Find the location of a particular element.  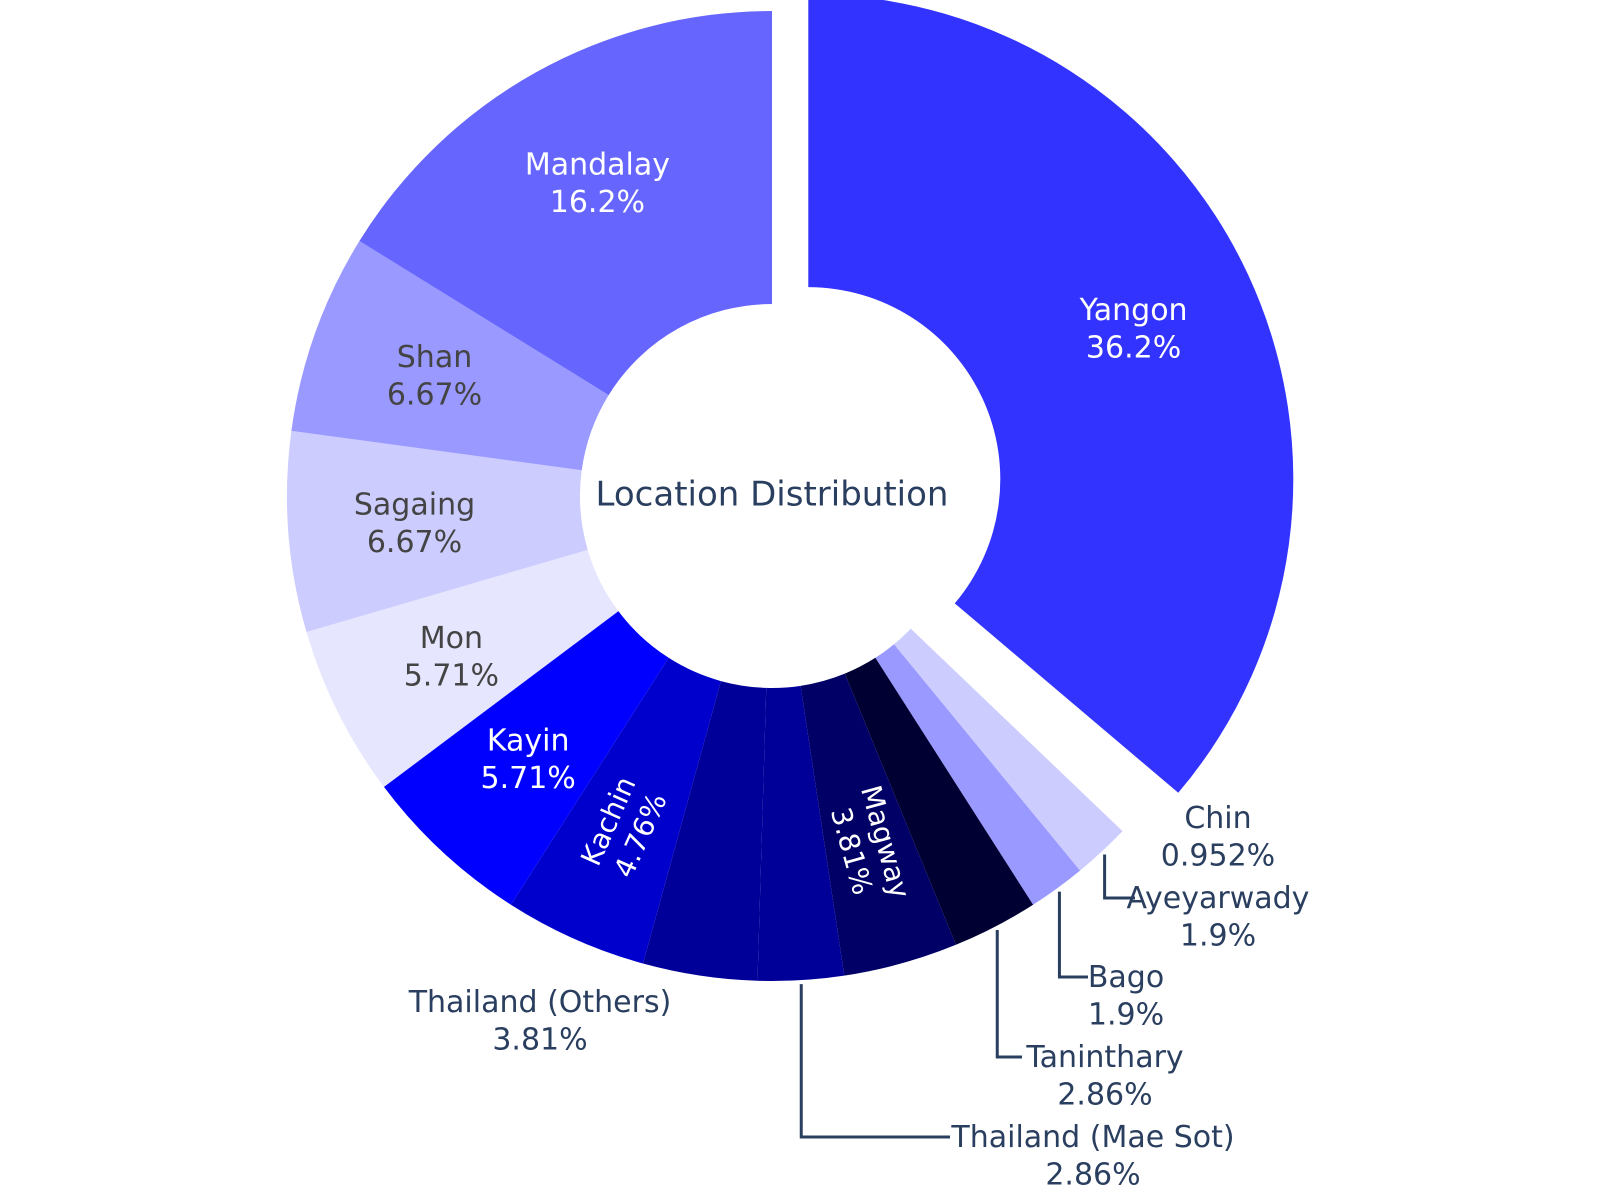

leader-line-thailand-mae-sot is located at coordinates (874, 1061).